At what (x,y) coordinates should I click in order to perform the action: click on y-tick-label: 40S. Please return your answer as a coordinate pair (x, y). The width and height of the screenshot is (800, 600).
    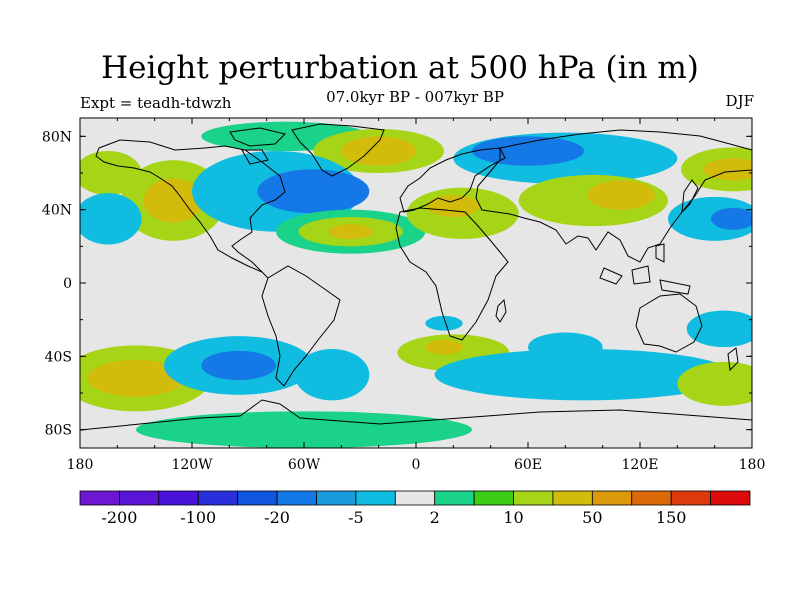
    Looking at the image, I should click on (58, 357).